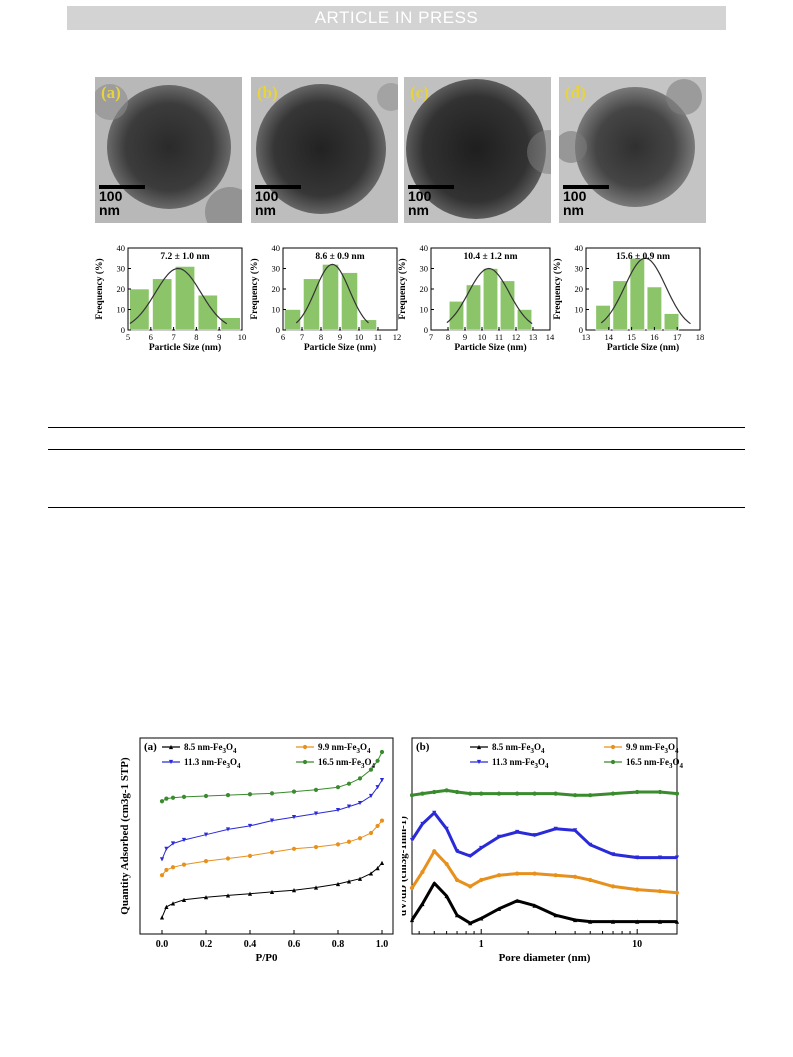 The height and width of the screenshot is (1057, 793). I want to click on x-tick-label: 10, so click(637, 944).